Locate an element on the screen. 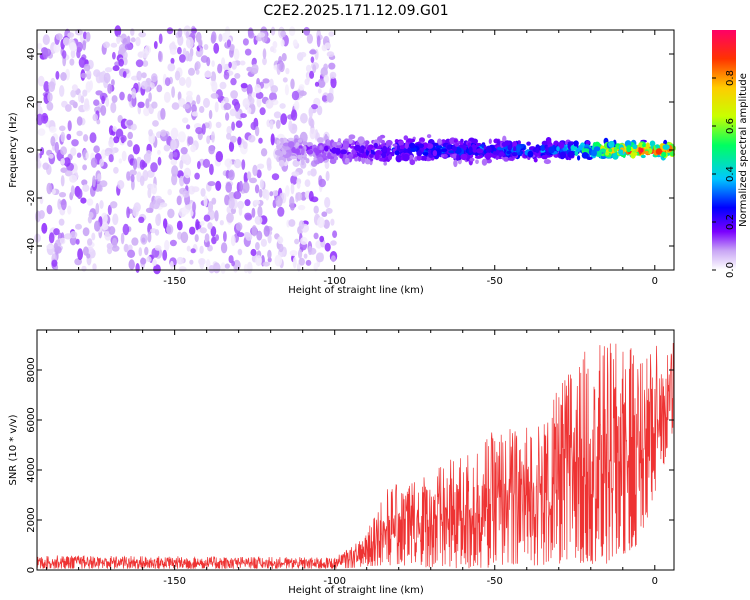 This screenshot has width=750, height=600. y-tick-label: 0 is located at coordinates (31, 570).